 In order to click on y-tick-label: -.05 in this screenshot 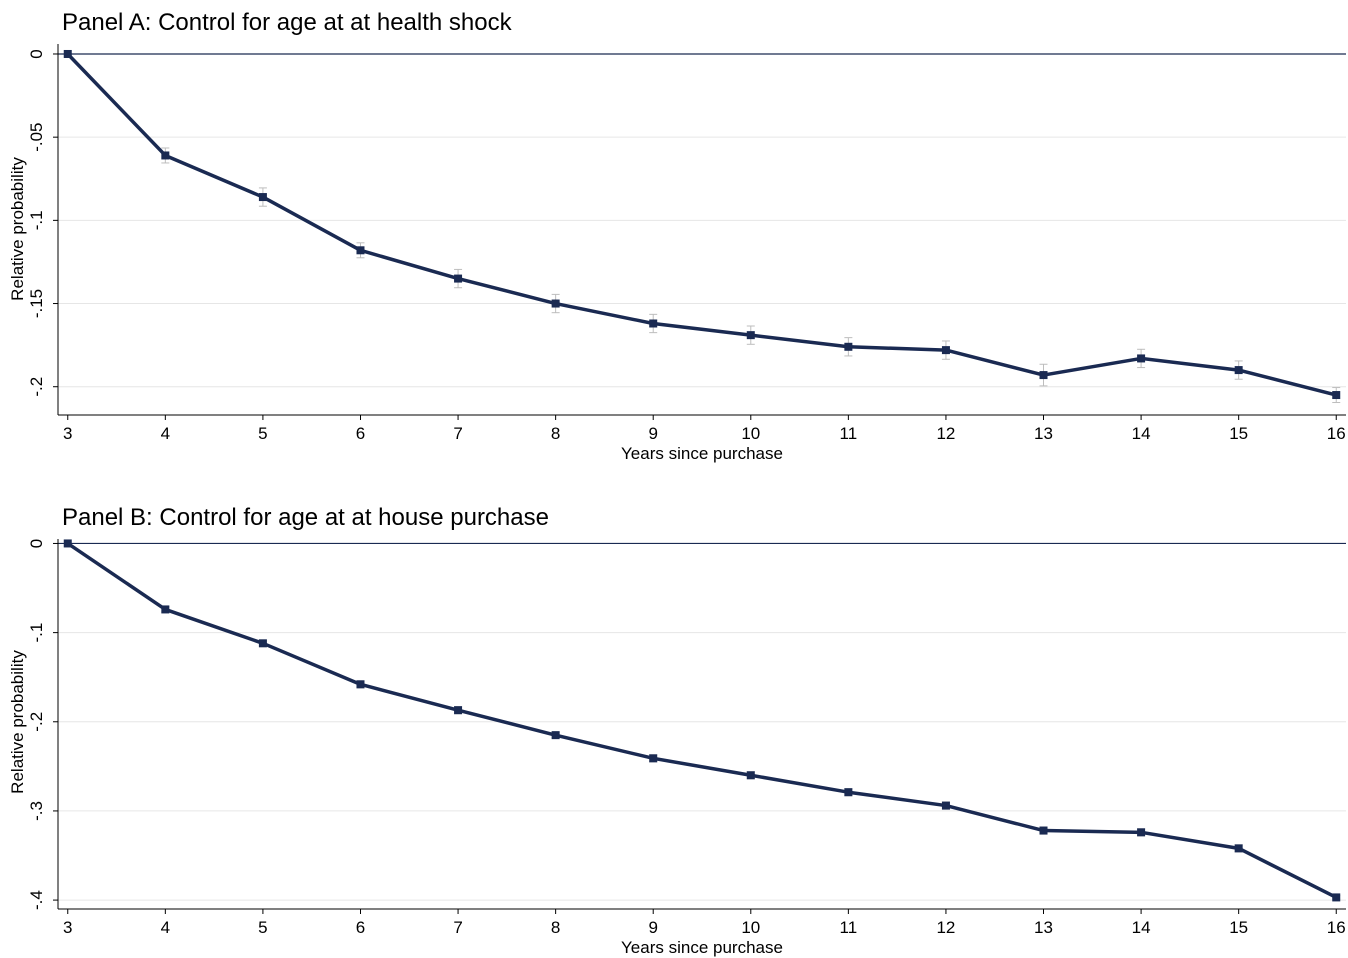, I will do `click(36, 137)`.